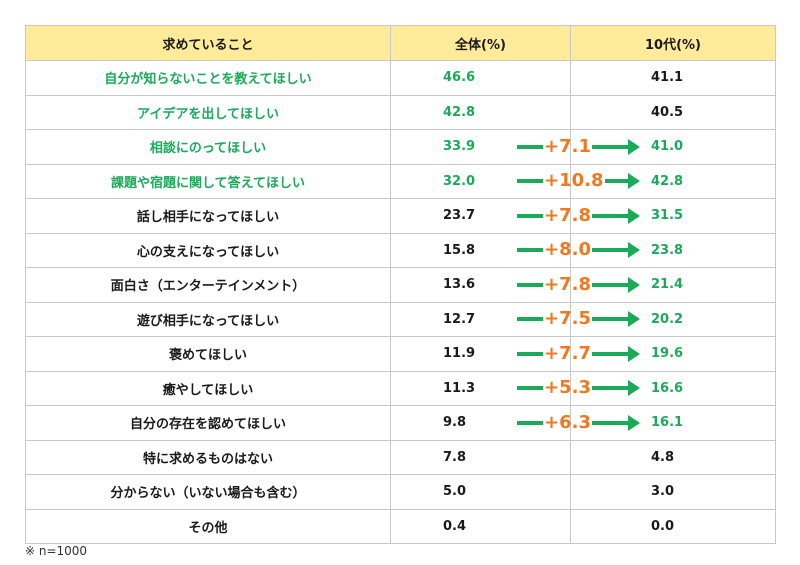 The width and height of the screenshot is (800, 565). Describe the element at coordinates (480, 354) in the screenshot. I see `overall-value: 11.9` at that location.